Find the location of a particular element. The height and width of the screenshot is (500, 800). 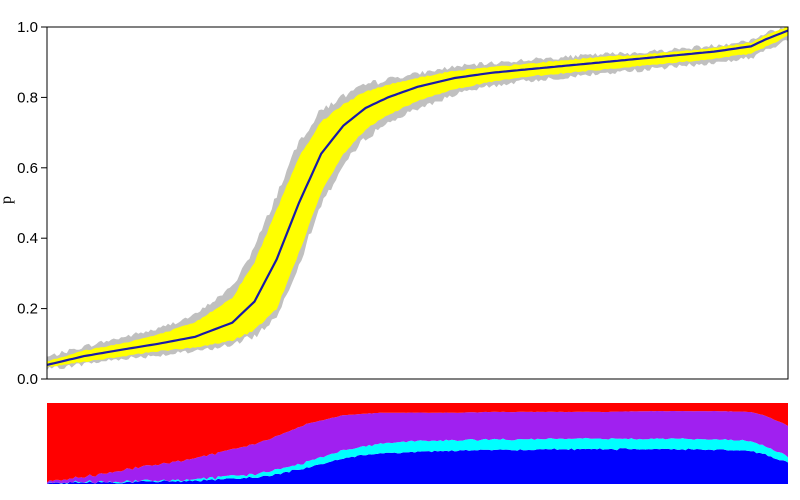

y-tick-label: 0.4 is located at coordinates (27, 238).